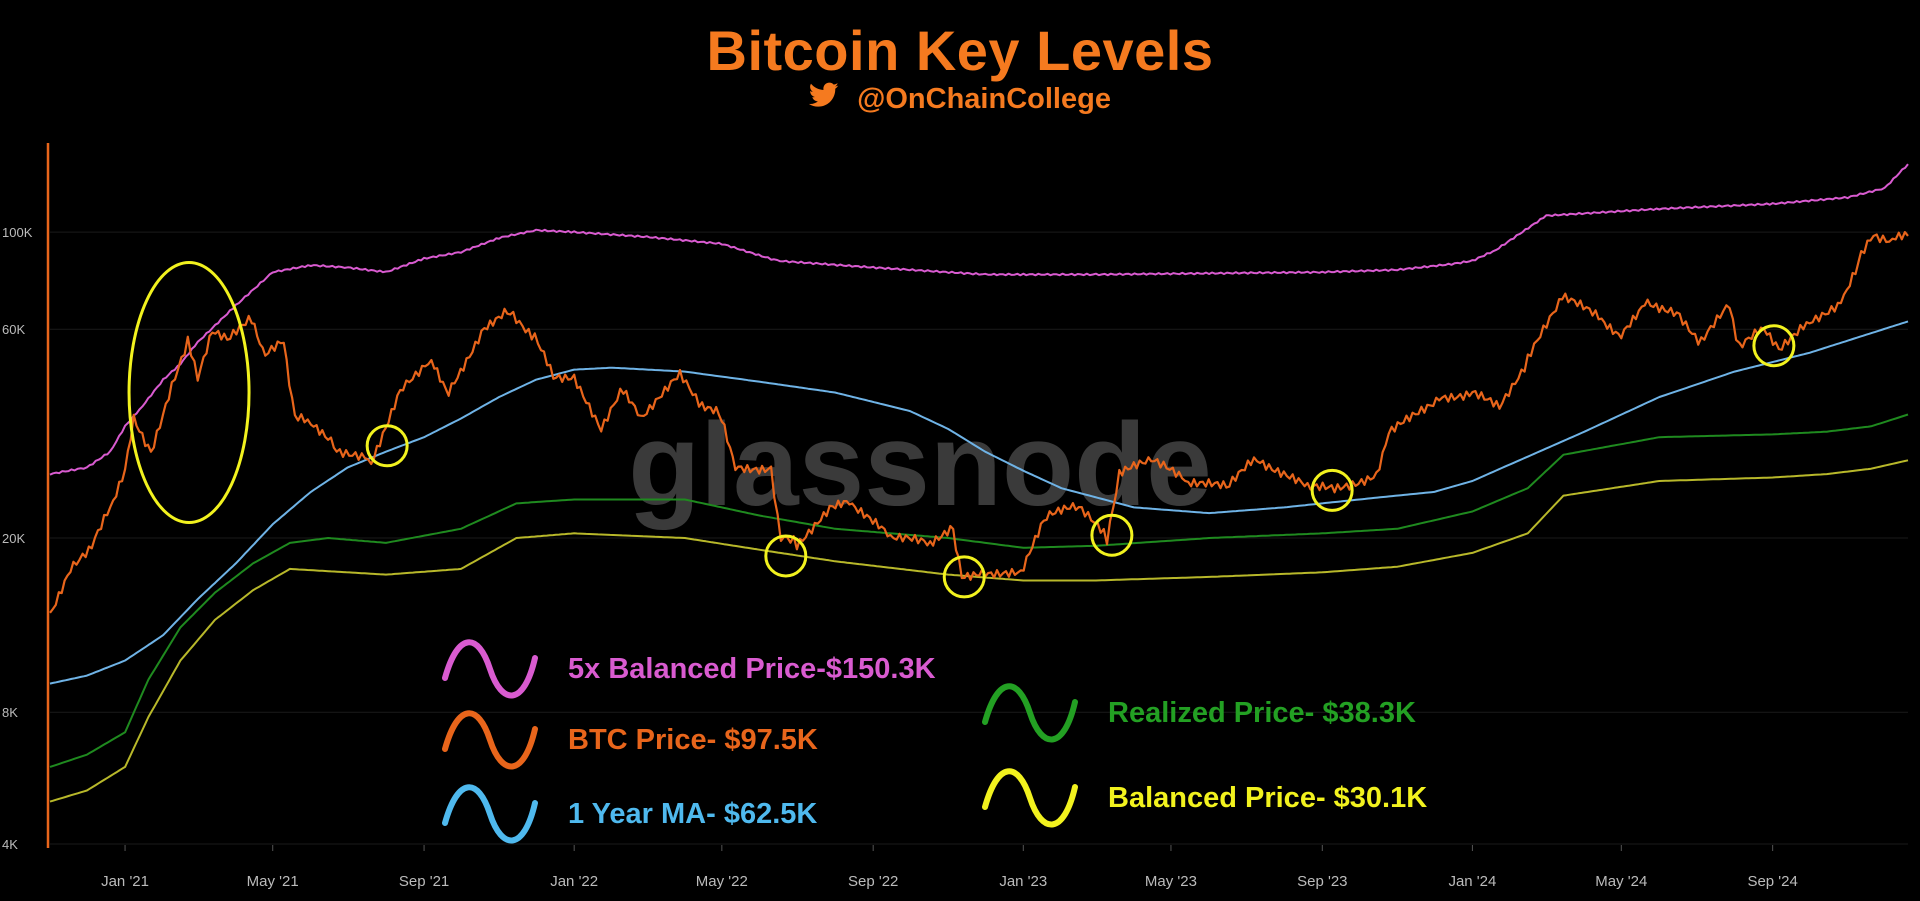 The width and height of the screenshot is (1920, 901). I want to click on legend-item: 5x Balanced Price-$150.3K, so click(688, 669).